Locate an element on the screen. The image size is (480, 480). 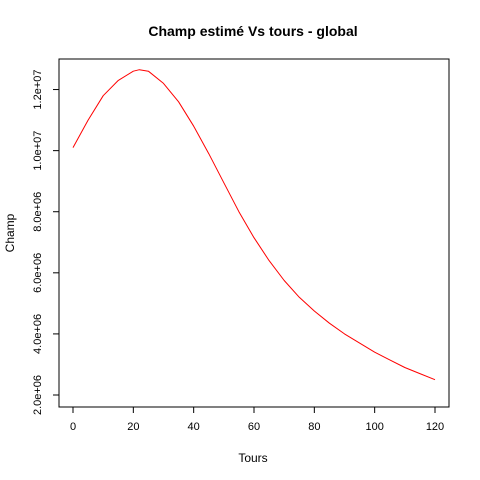
y-tick-label: 1.2e+07 is located at coordinates (38, 90).